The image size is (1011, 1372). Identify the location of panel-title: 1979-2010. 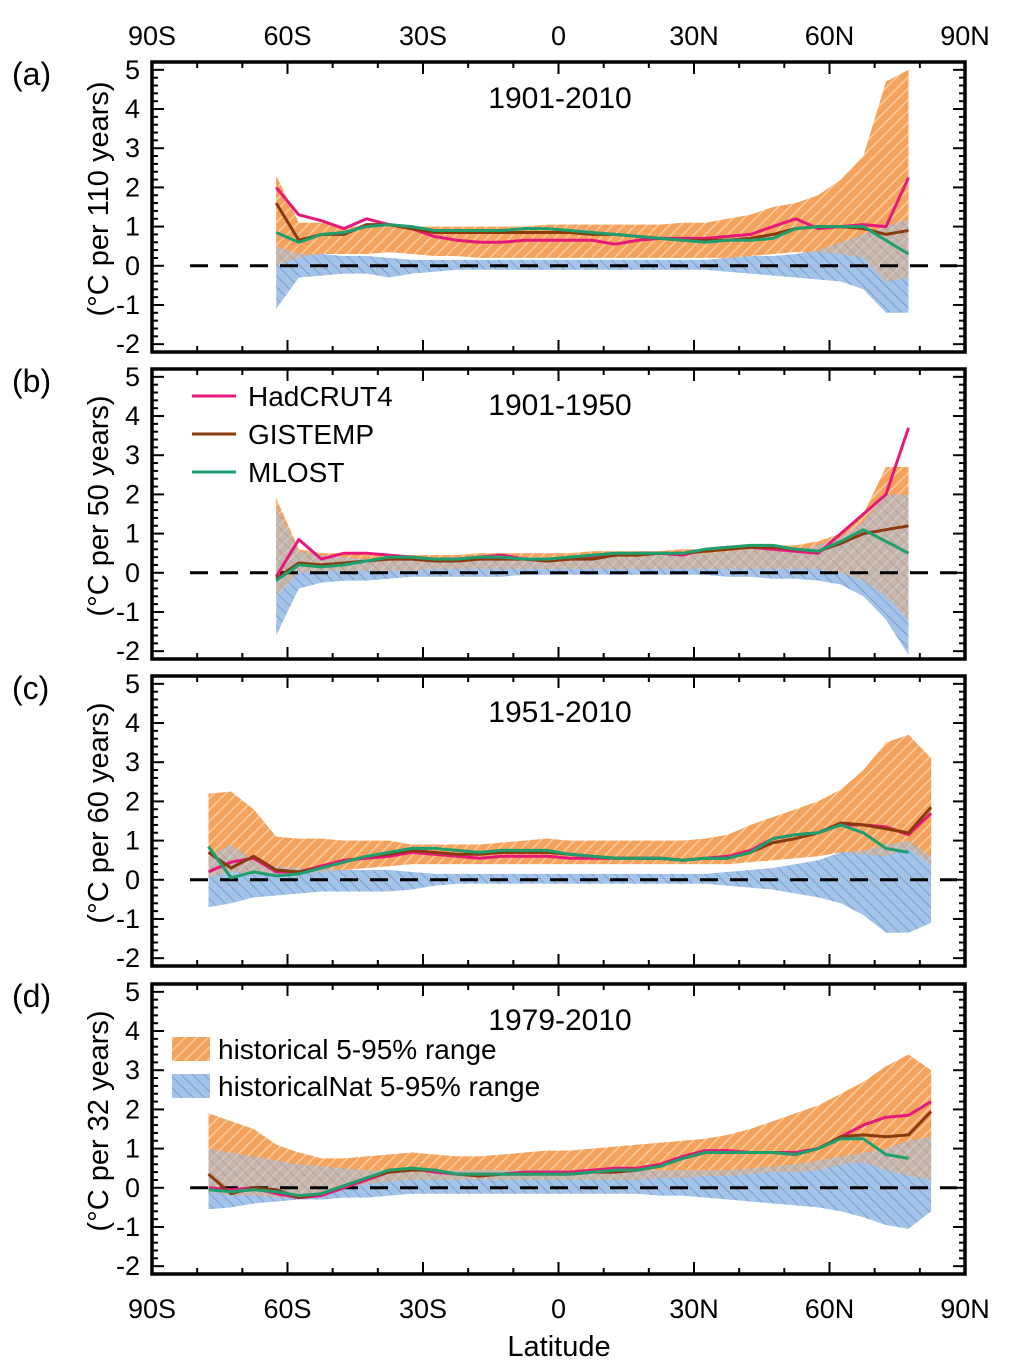
(559, 1020).